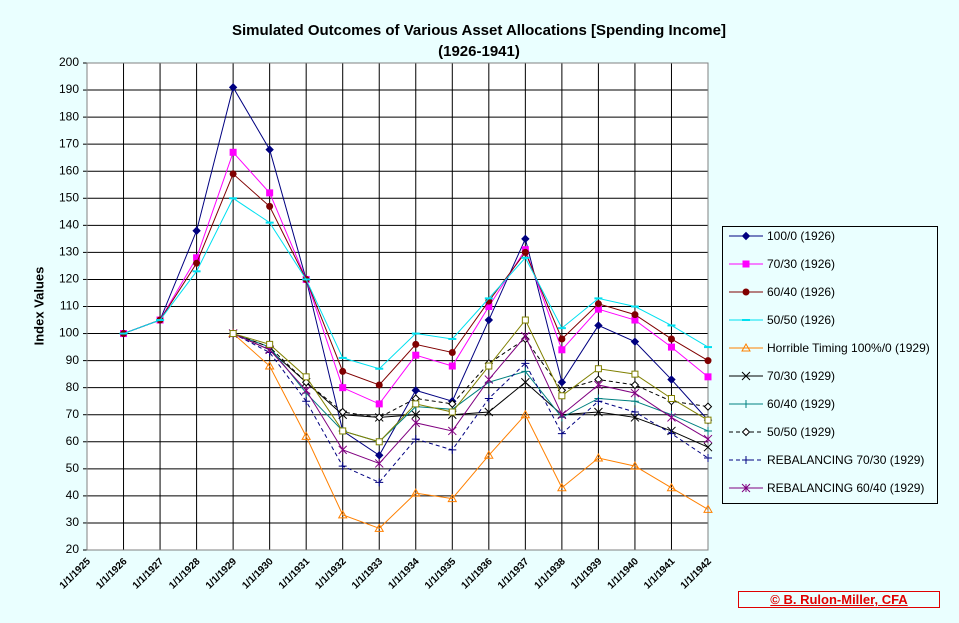 The width and height of the screenshot is (959, 623). I want to click on x-tick-label: 1/1/1930, so click(258, 574).